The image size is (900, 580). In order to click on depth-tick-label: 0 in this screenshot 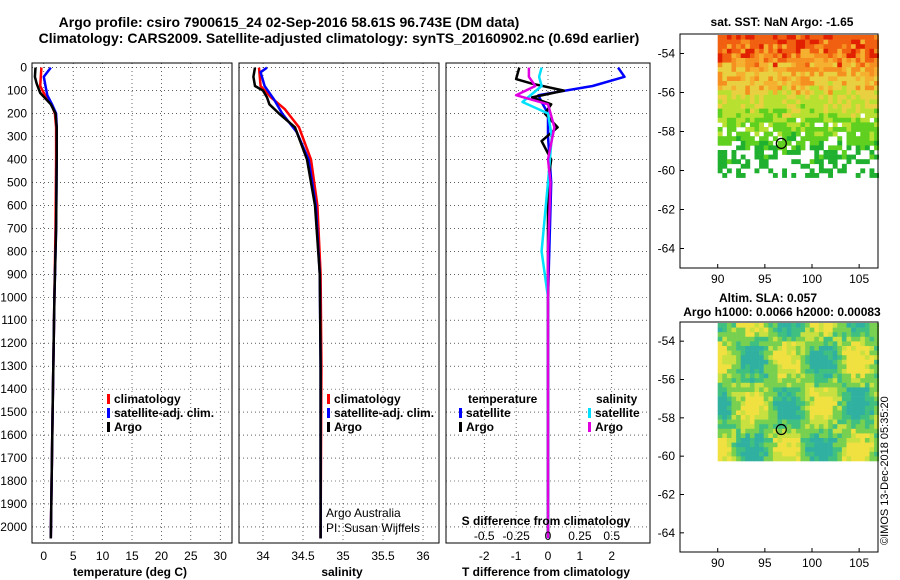, I will do `click(23, 68)`.